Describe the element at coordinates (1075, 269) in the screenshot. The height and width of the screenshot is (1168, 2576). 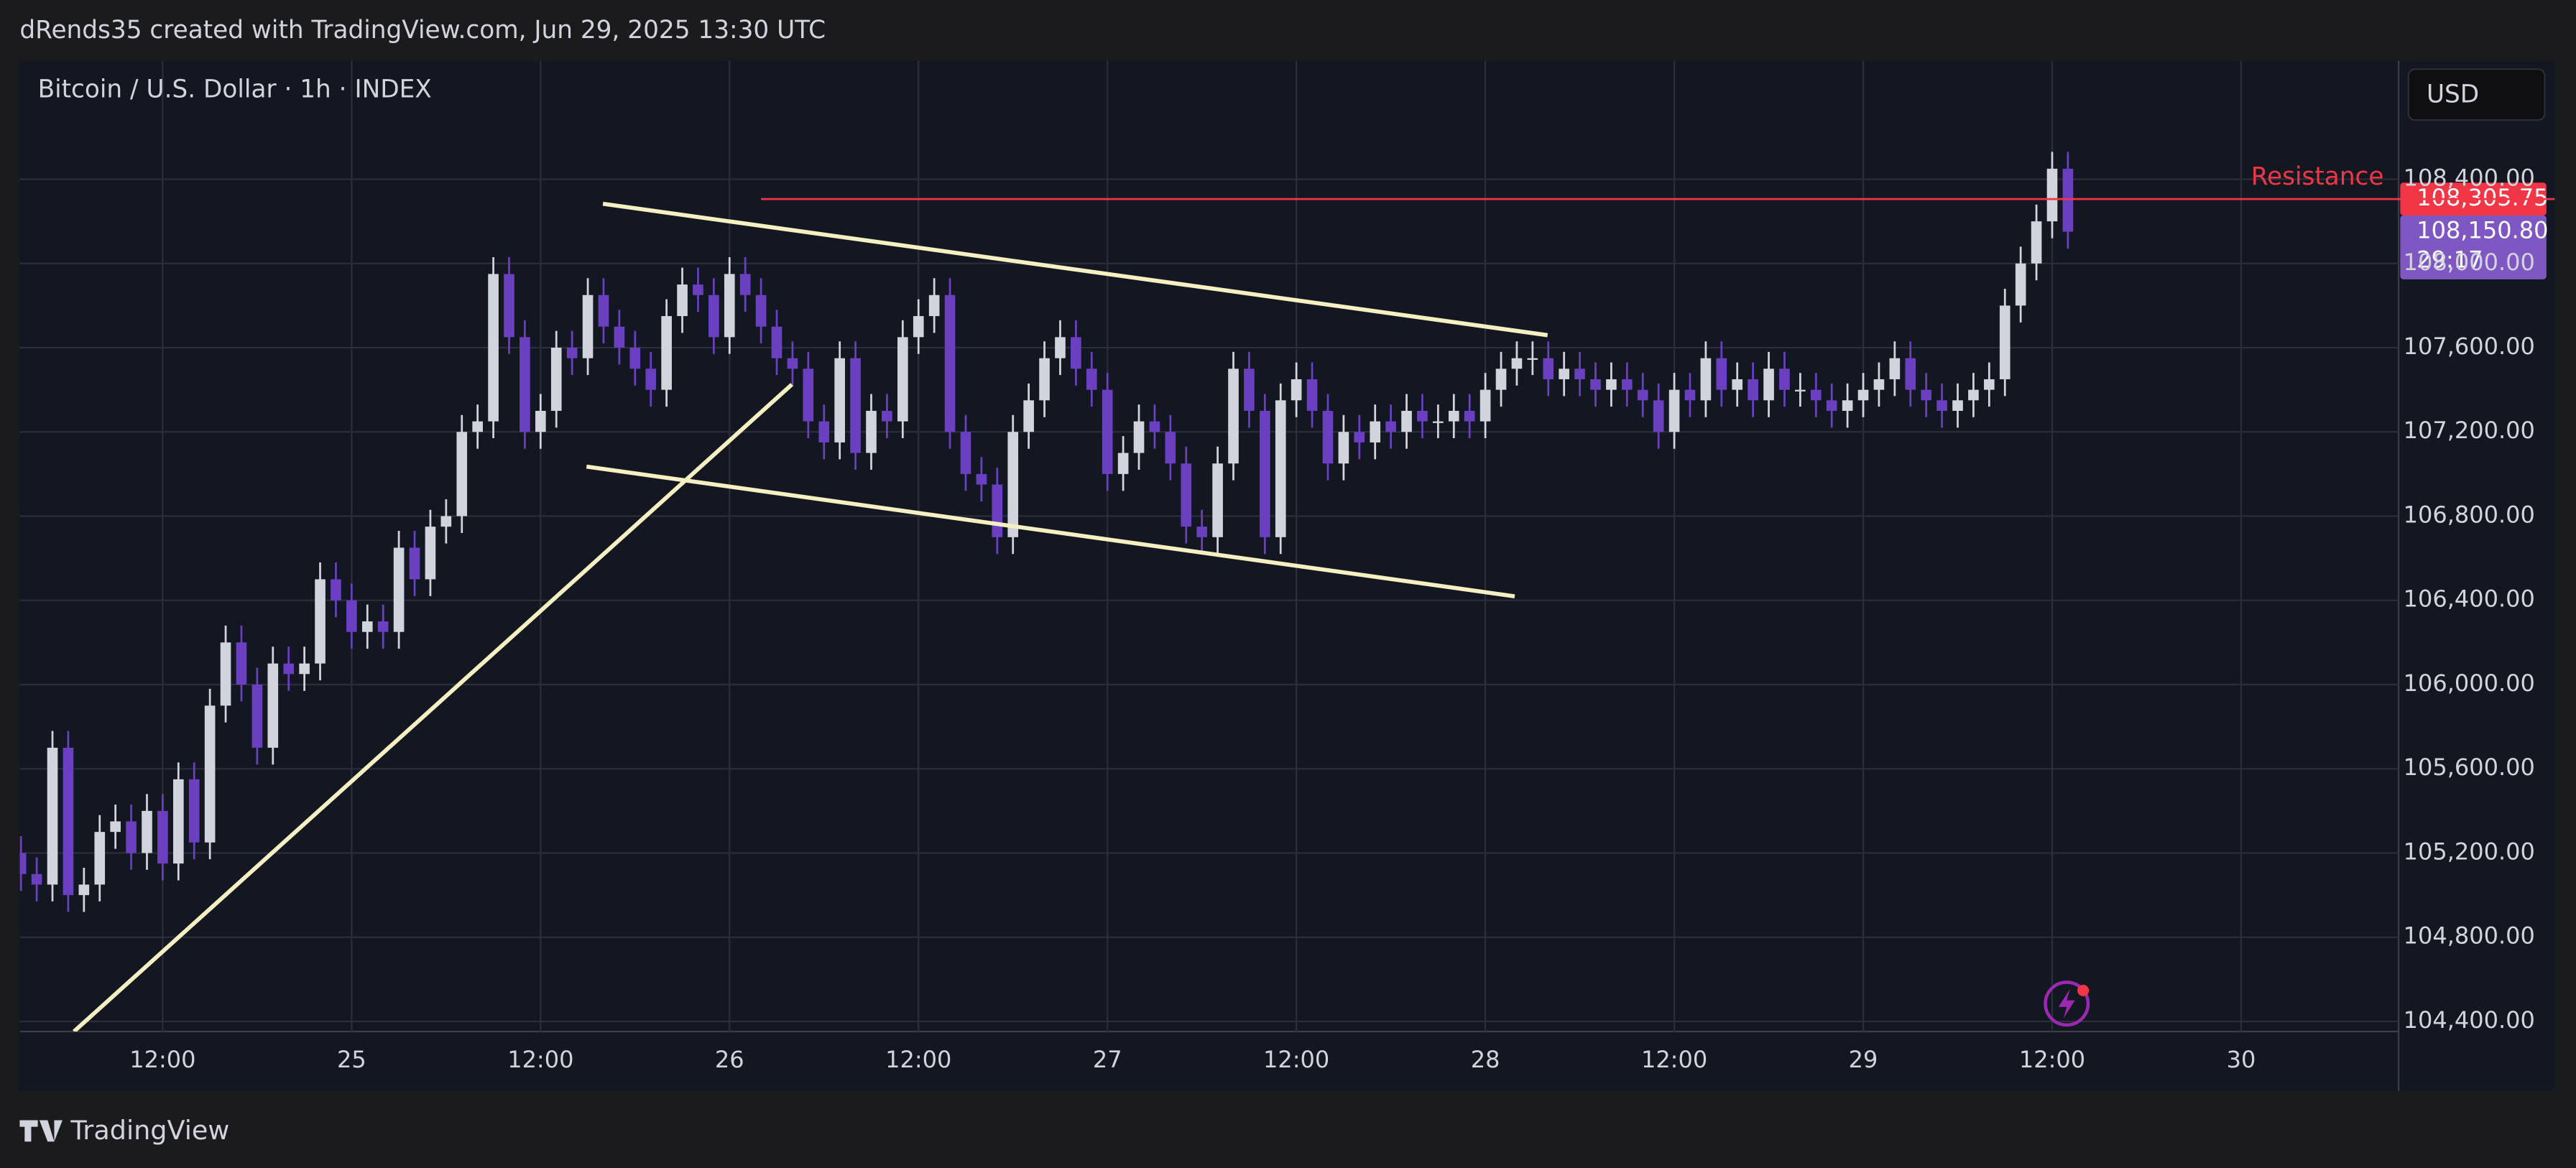
I see `trend-line` at that location.